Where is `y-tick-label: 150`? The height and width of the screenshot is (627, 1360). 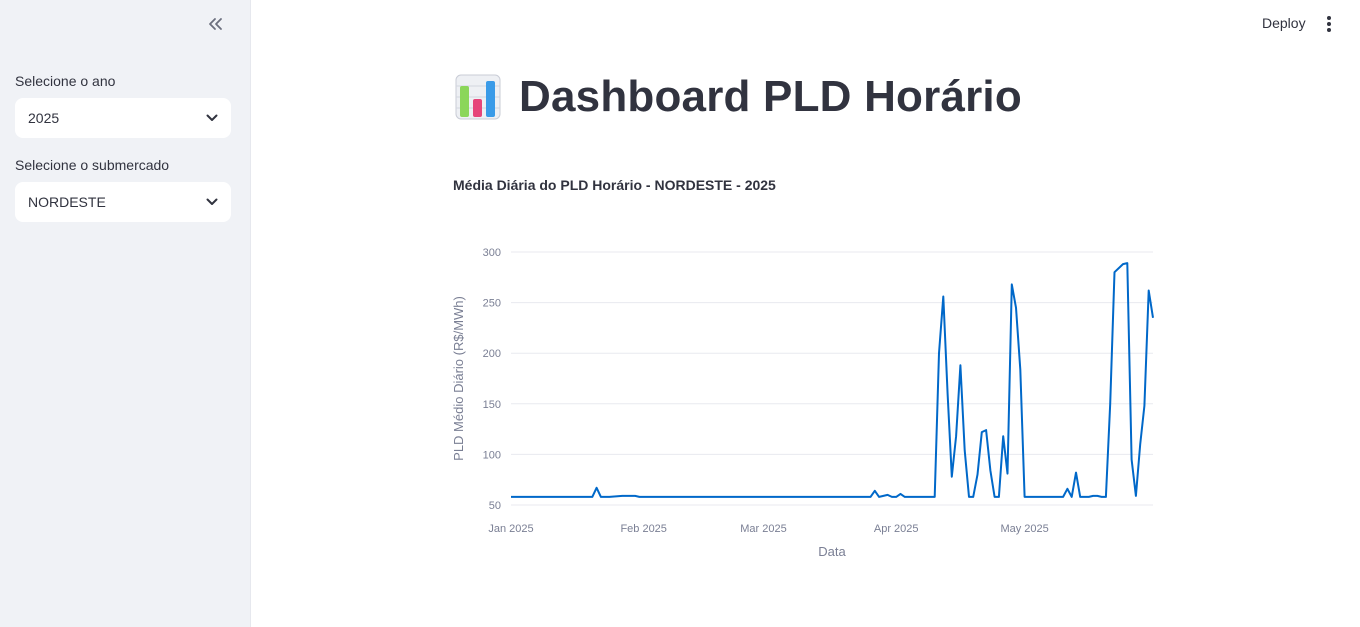
y-tick-label: 150 is located at coordinates (492, 405).